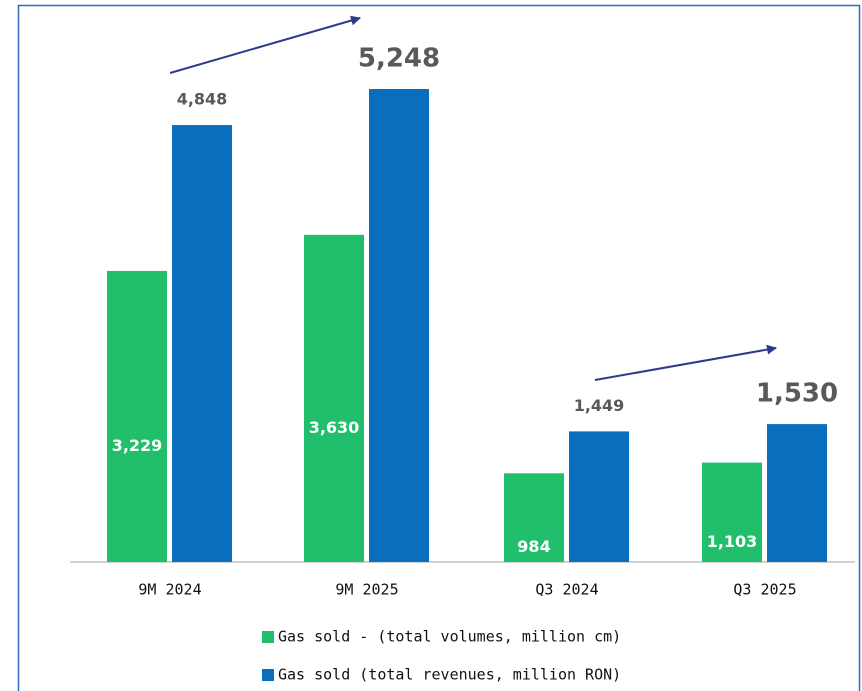 The width and height of the screenshot is (862, 691). Describe the element at coordinates (566, 590) in the screenshot. I see `x-tick-label: Q3 2024` at that location.